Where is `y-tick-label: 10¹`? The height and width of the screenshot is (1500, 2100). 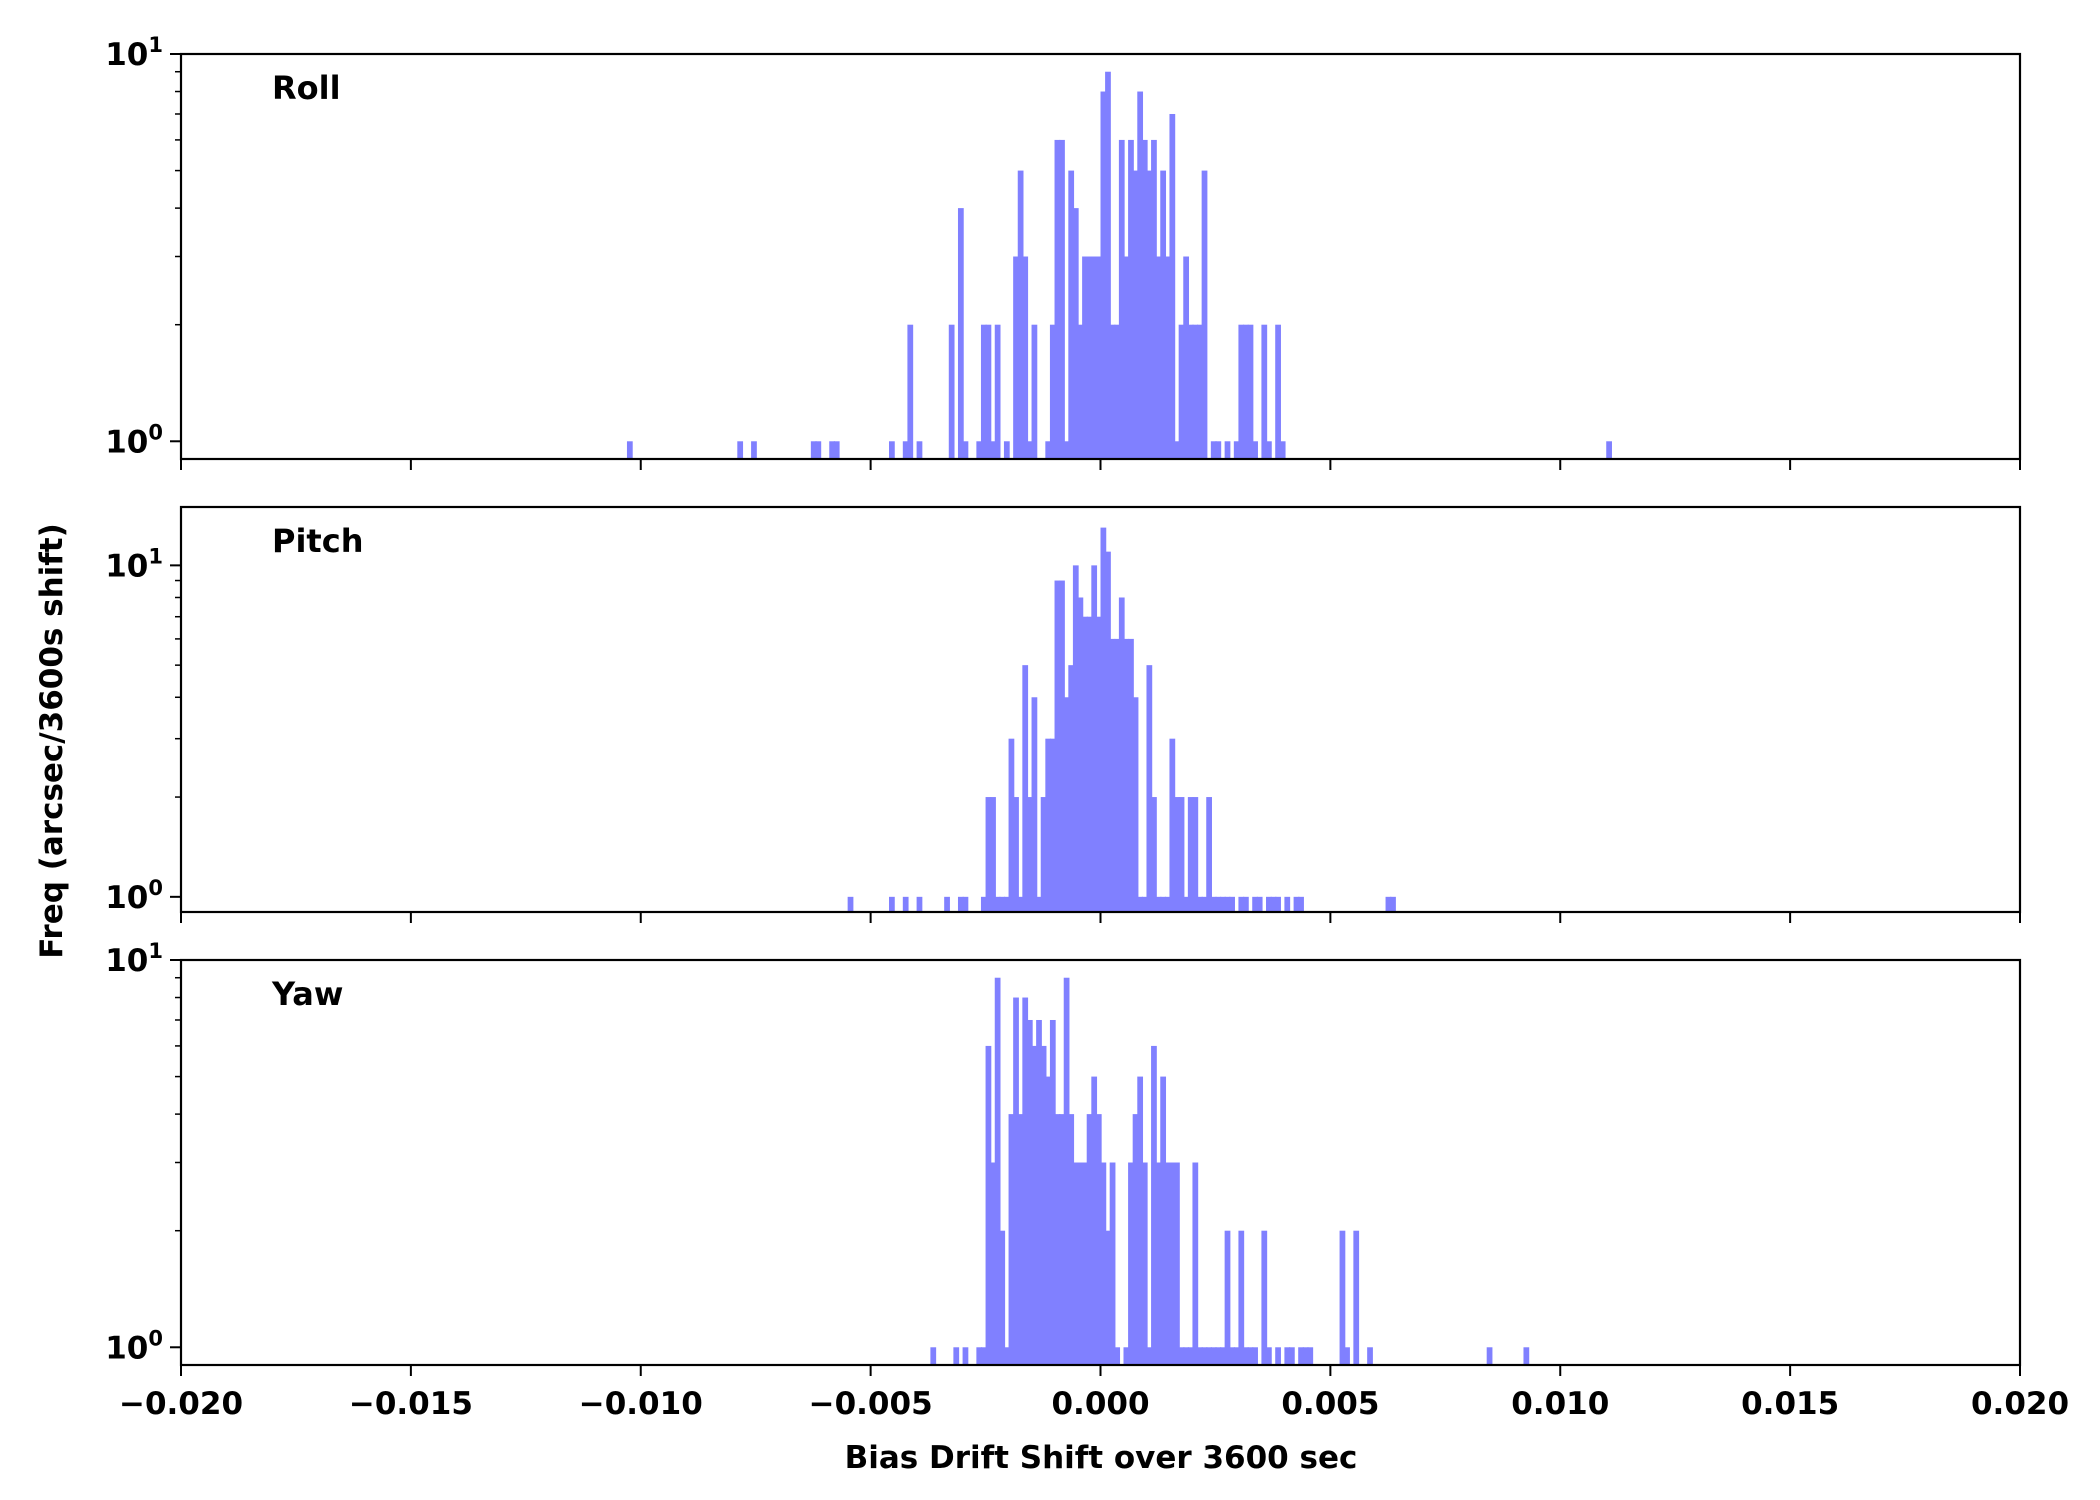 y-tick-label: 10¹ is located at coordinates (134, 564).